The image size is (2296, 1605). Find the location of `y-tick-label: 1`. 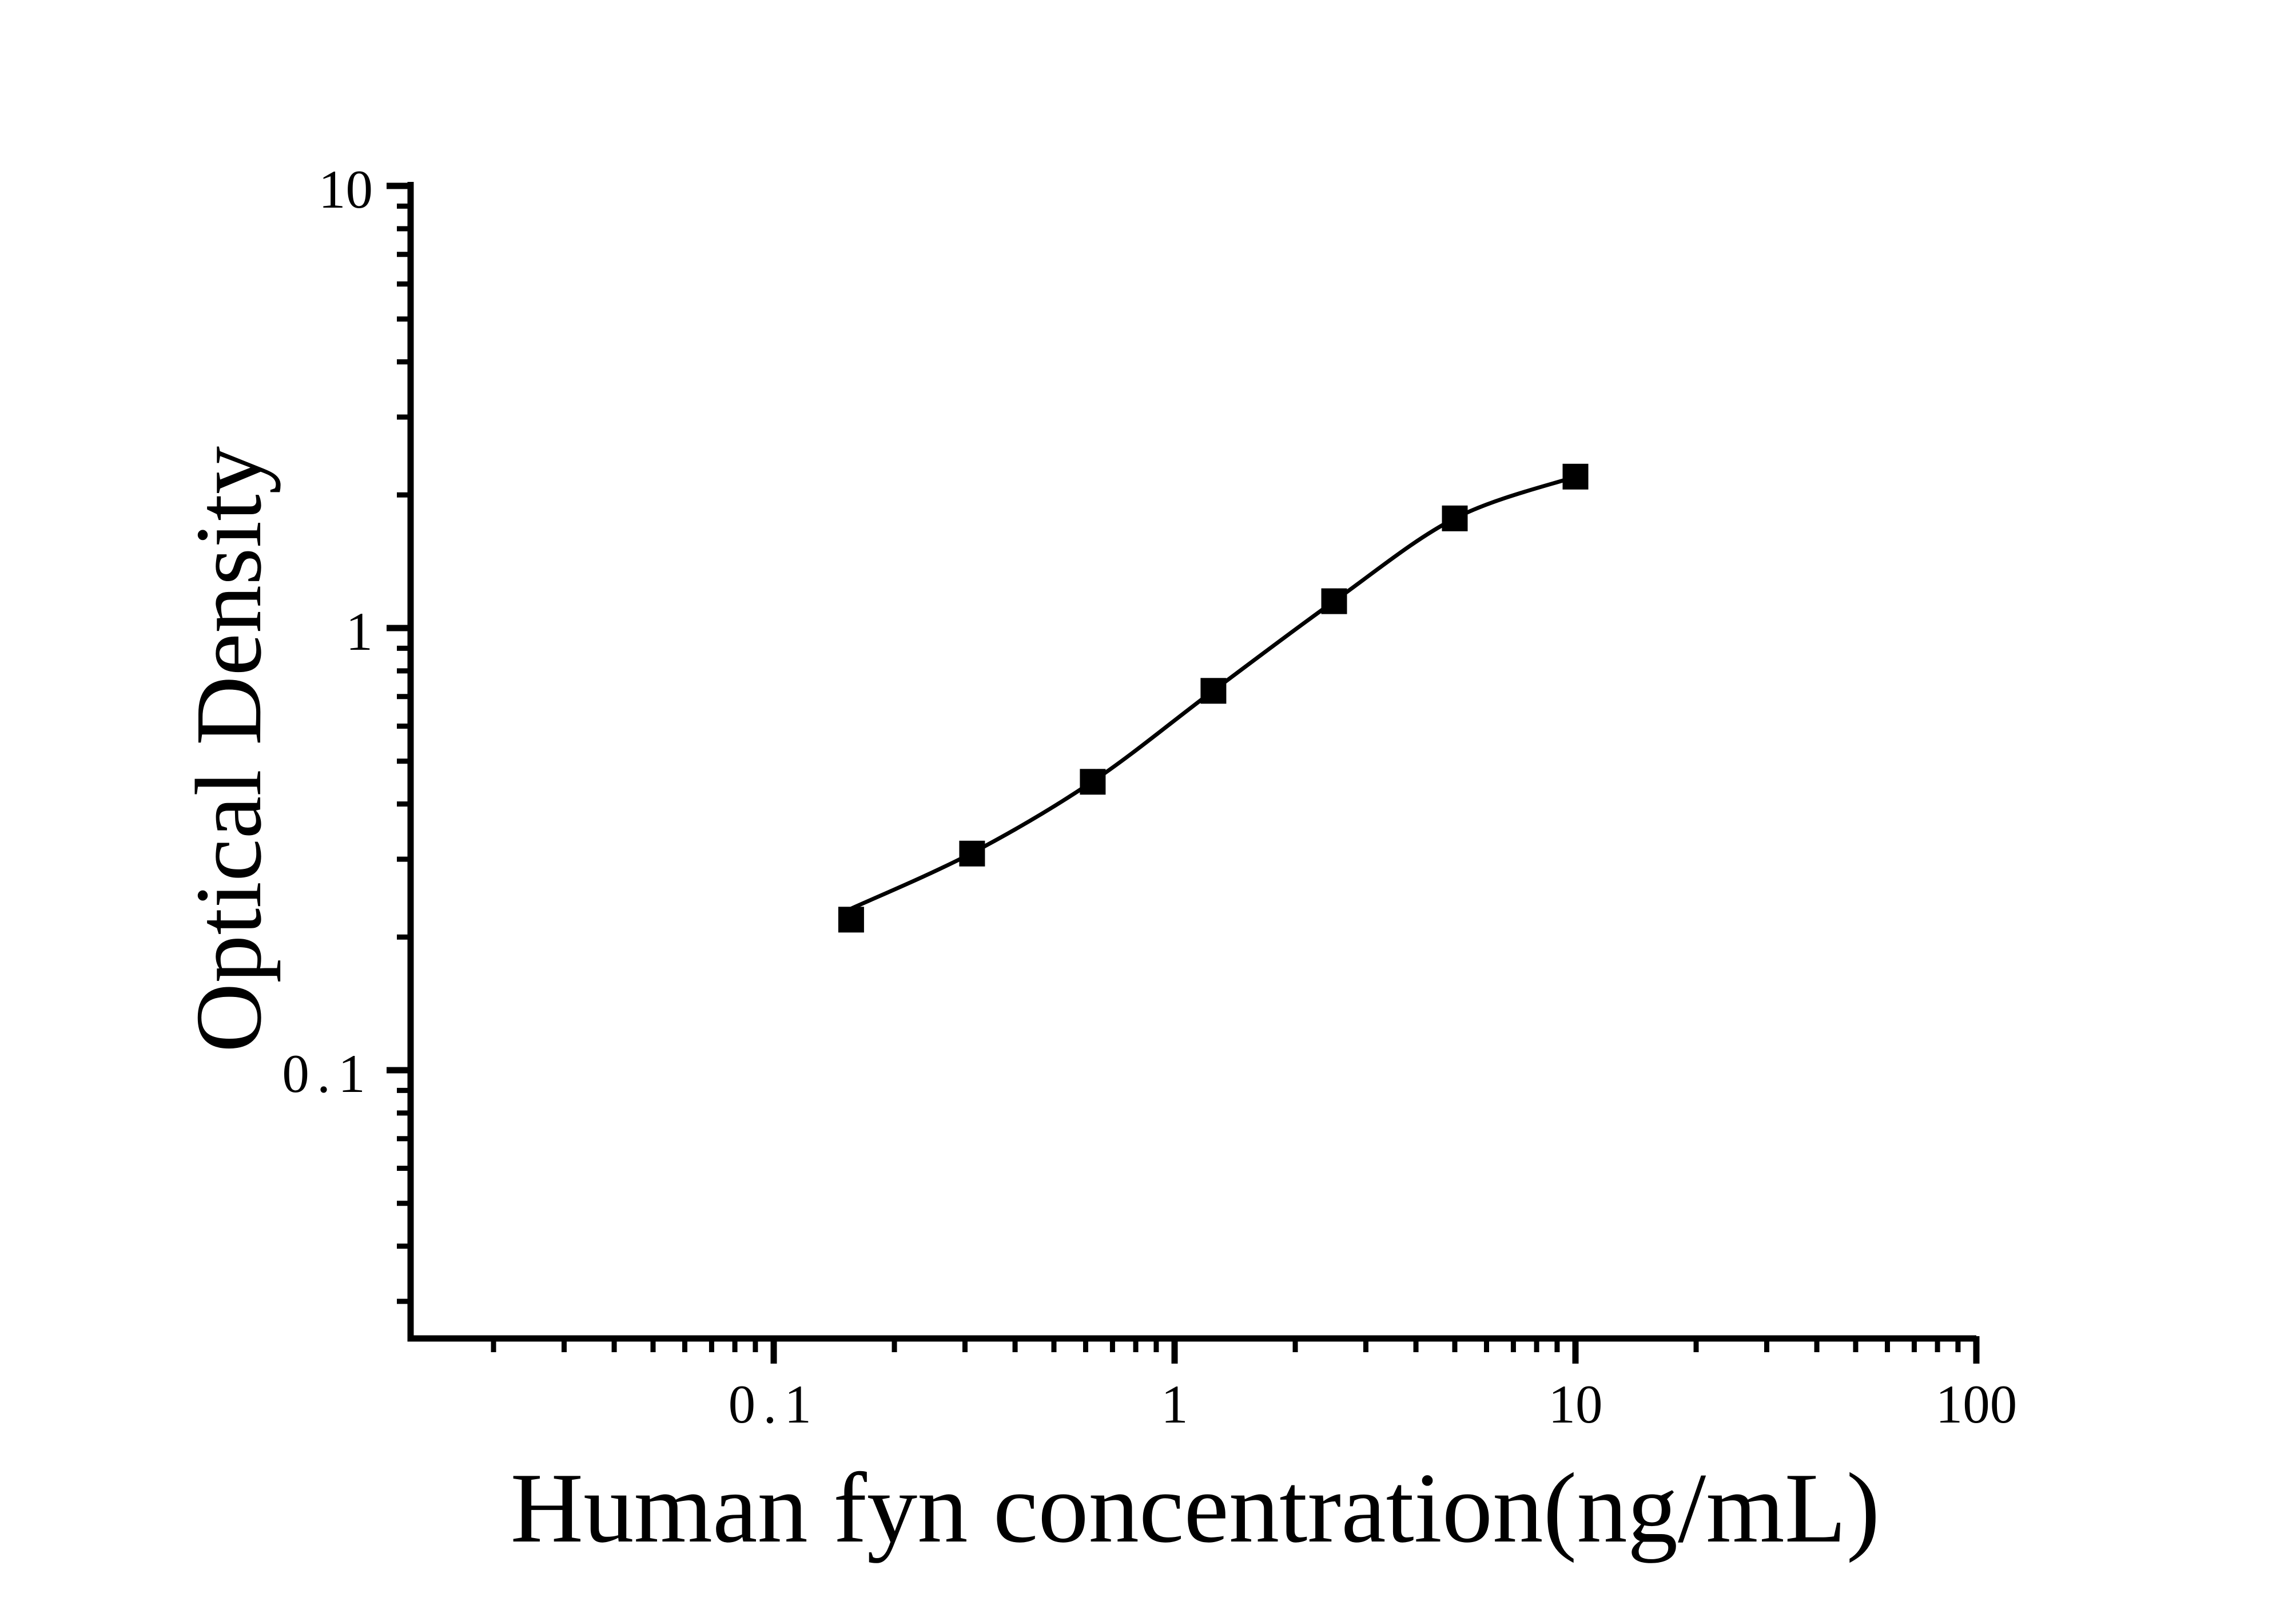

y-tick-label: 1 is located at coordinates (359, 631).